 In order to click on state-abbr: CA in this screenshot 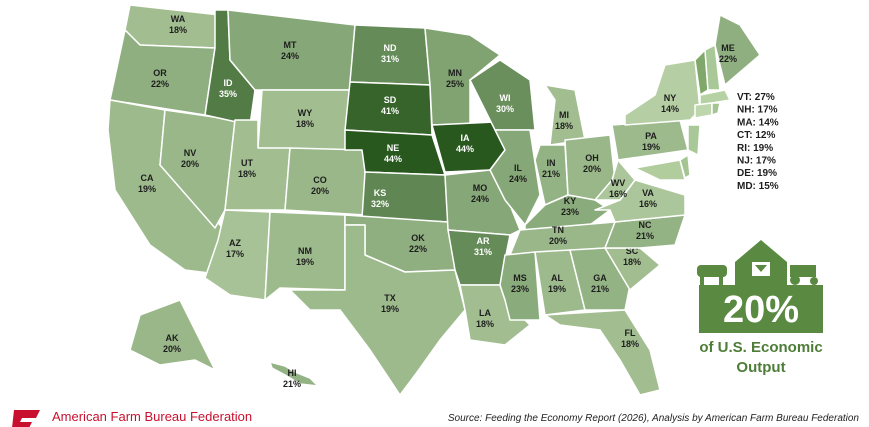, I will do `click(147, 178)`.